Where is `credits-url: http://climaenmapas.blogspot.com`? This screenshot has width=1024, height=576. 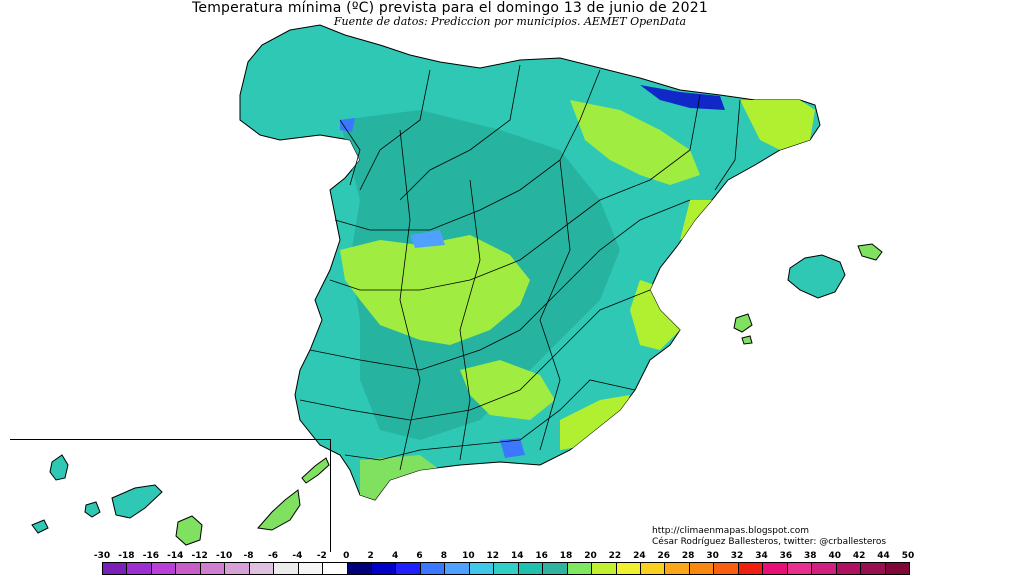 credits-url: http://climaenmapas.blogspot.com is located at coordinates (731, 531).